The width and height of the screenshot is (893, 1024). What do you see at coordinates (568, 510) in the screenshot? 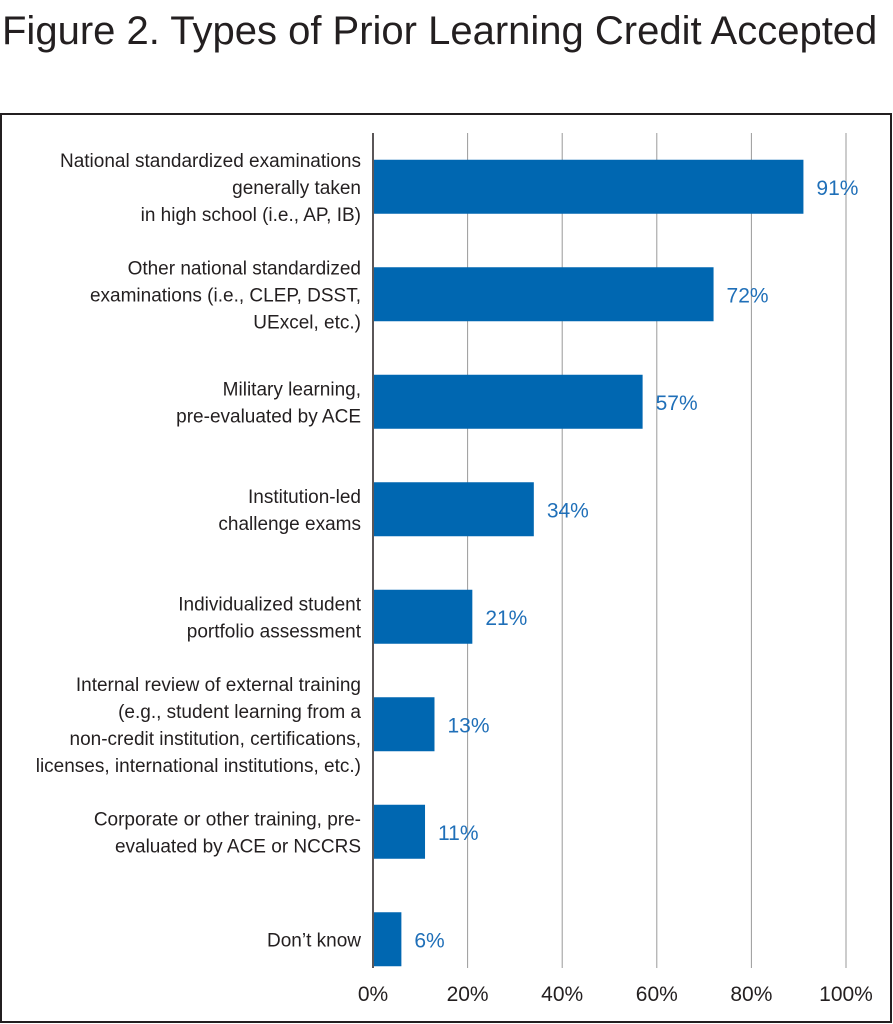
I see `value-label: 34%` at bounding box center [568, 510].